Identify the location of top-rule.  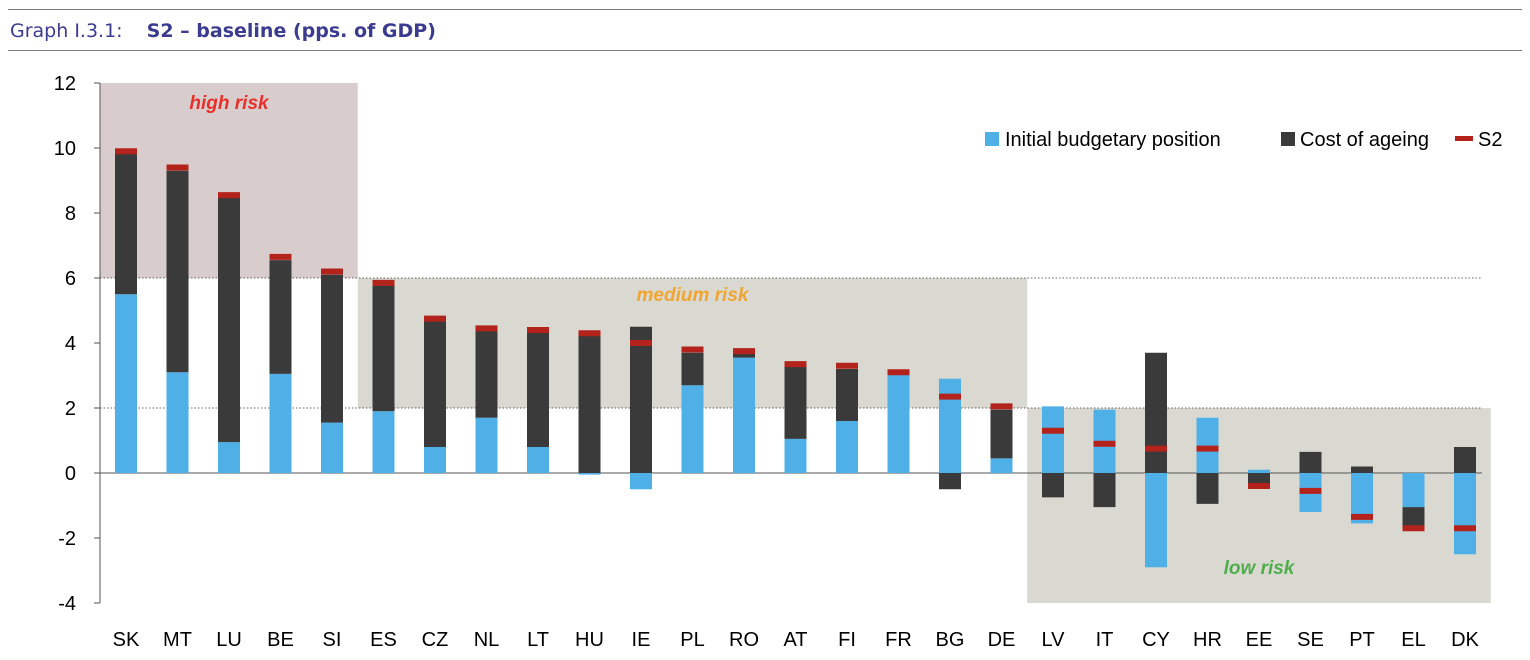
(765, 9).